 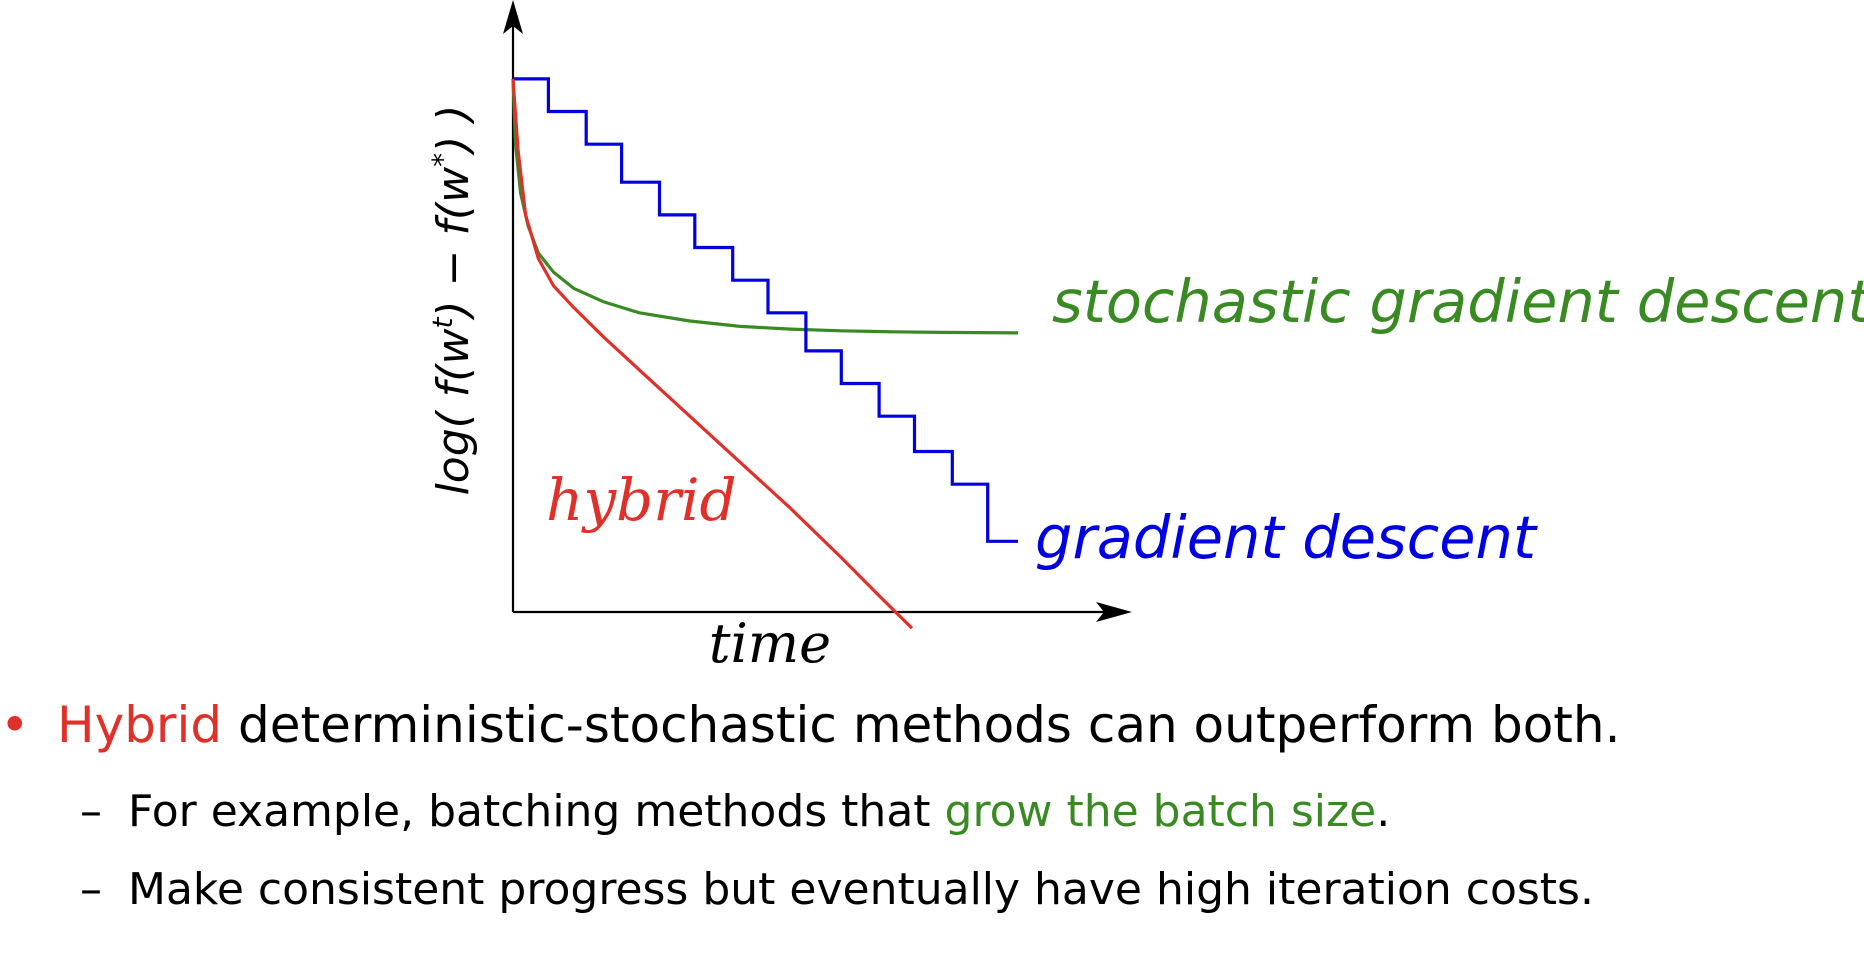 I want to click on series-line-gradient-descent, so click(x=765, y=310).